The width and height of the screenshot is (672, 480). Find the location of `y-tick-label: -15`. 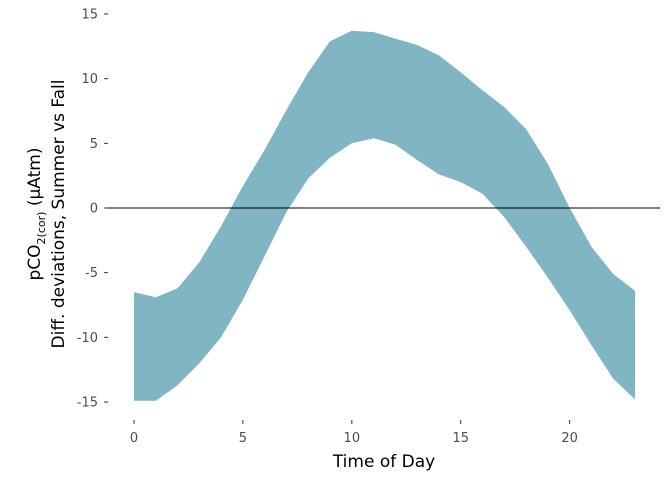

y-tick-label: -15 is located at coordinates (87, 403).